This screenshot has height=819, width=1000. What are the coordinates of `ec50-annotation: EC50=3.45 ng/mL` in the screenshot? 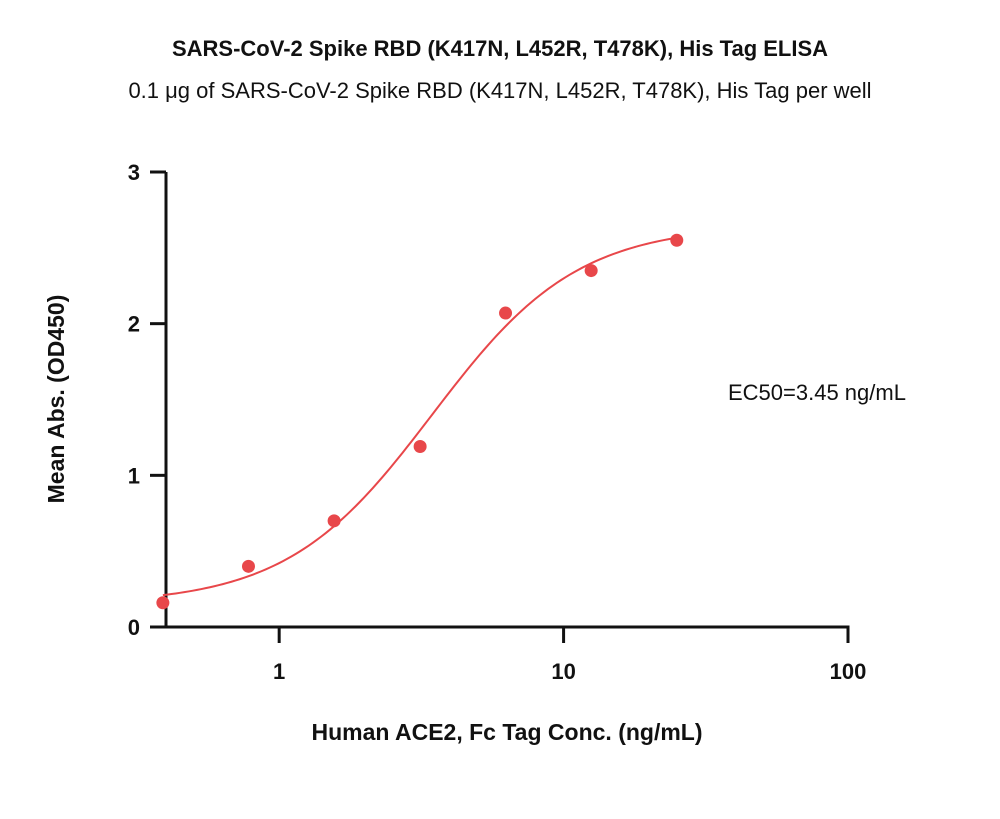 It's located at (817, 392).